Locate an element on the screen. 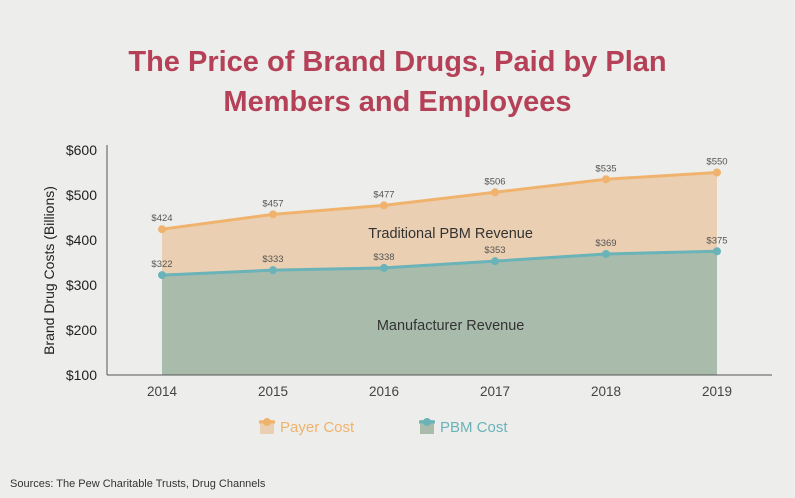 The height and width of the screenshot is (498, 795). payer-cost-data-label: $457 is located at coordinates (272, 203).